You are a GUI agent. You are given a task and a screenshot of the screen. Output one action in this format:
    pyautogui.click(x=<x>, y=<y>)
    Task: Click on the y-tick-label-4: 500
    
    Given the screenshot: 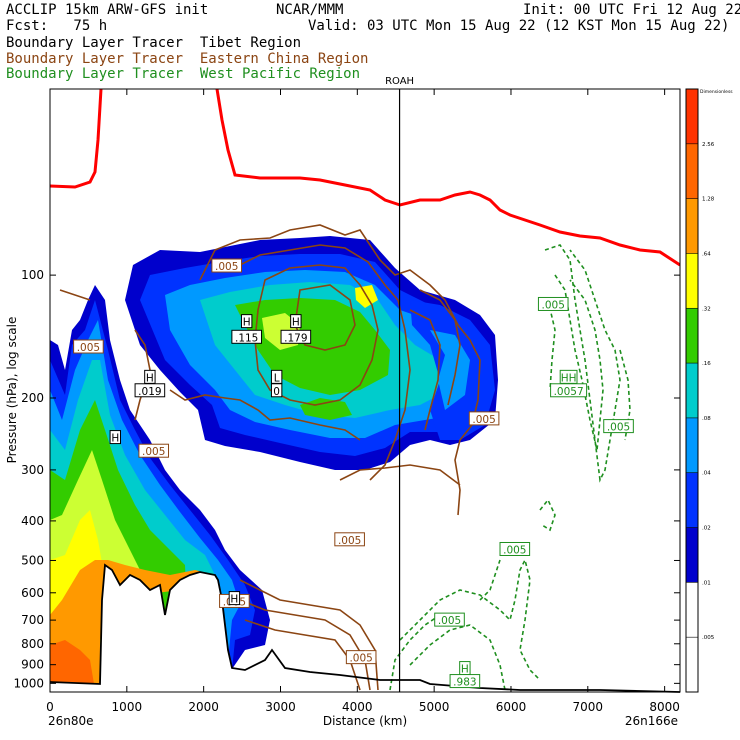 What is the action you would take?
    pyautogui.click(x=32, y=560)
    